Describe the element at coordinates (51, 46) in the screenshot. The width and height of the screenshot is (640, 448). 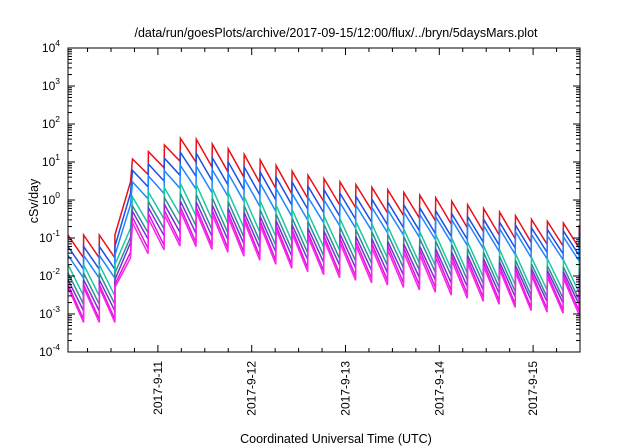
I see `y-tick-label: 10⁴` at that location.